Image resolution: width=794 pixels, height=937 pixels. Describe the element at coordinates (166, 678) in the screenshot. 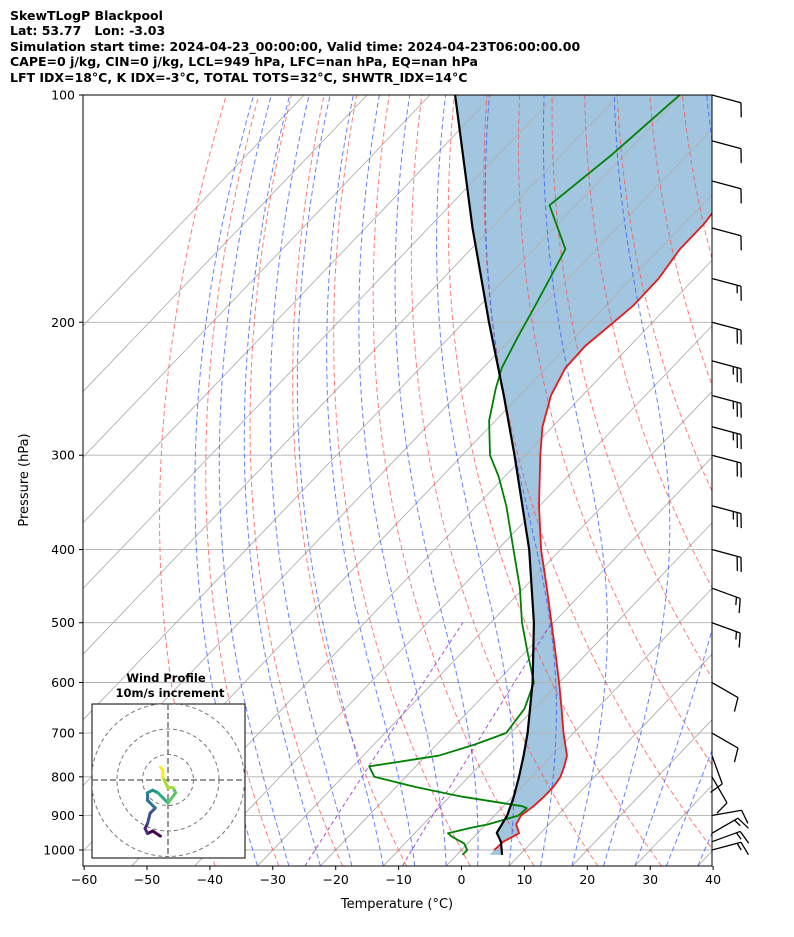

I see `inset-title: Wind Profile` at that location.